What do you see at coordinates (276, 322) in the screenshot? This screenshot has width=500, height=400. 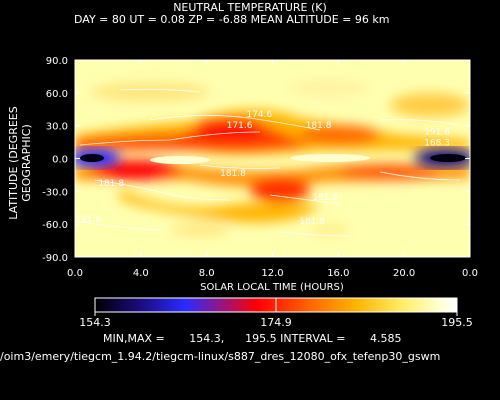 I see `colorbar-mid-label: 174.9` at bounding box center [276, 322].